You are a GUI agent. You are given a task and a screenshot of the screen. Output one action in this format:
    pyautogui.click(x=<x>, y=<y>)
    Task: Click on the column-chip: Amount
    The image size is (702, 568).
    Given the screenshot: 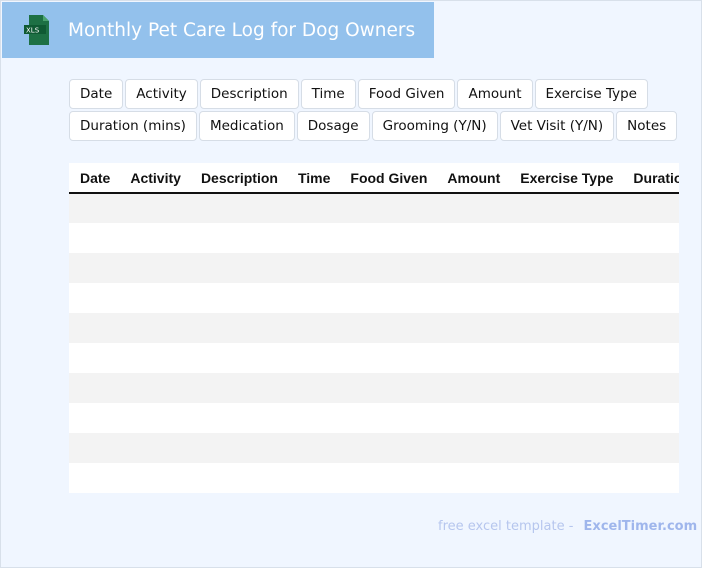 What is the action you would take?
    pyautogui.click(x=495, y=94)
    